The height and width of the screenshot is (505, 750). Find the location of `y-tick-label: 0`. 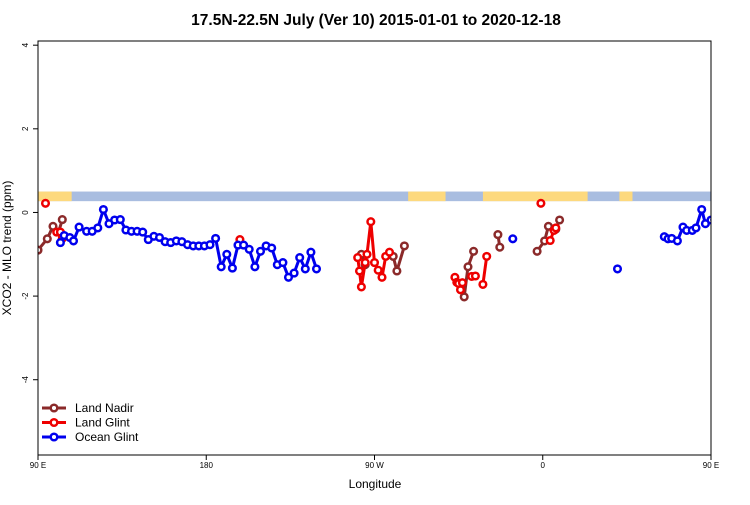

y-tick-label: 0 is located at coordinates (25, 212).